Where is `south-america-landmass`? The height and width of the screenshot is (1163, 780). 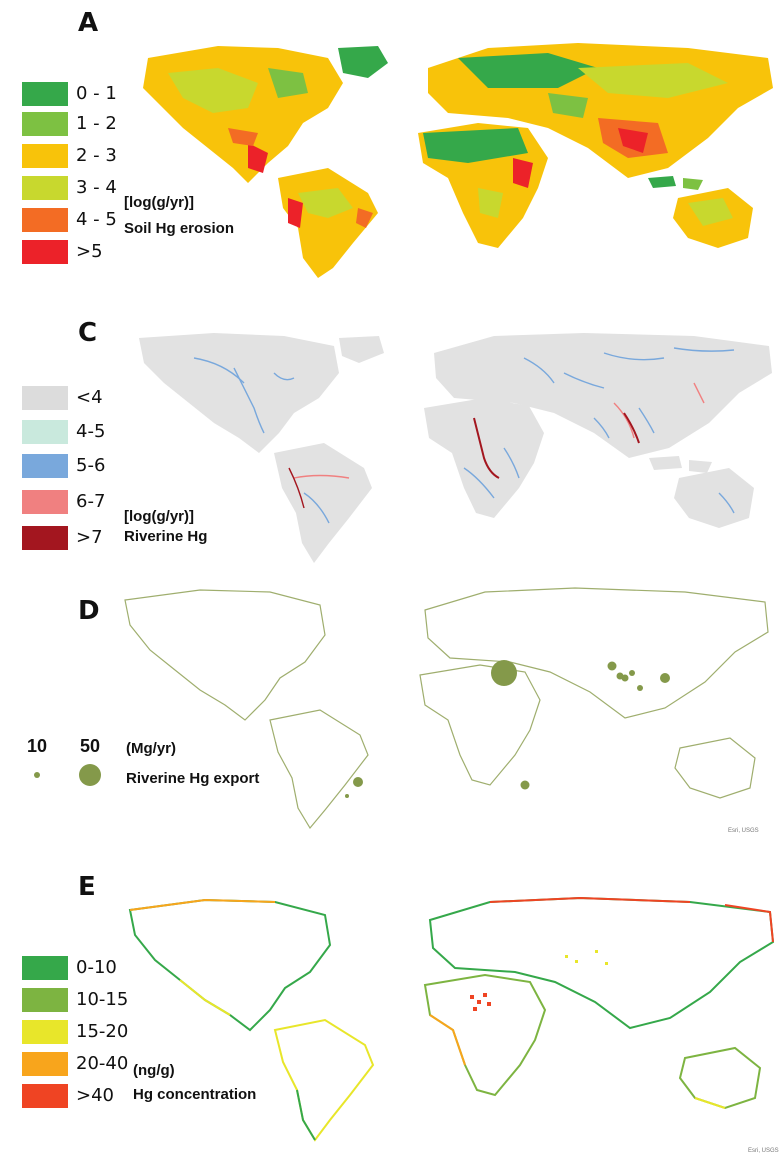
south-america-landmass is located at coordinates (323, 503).